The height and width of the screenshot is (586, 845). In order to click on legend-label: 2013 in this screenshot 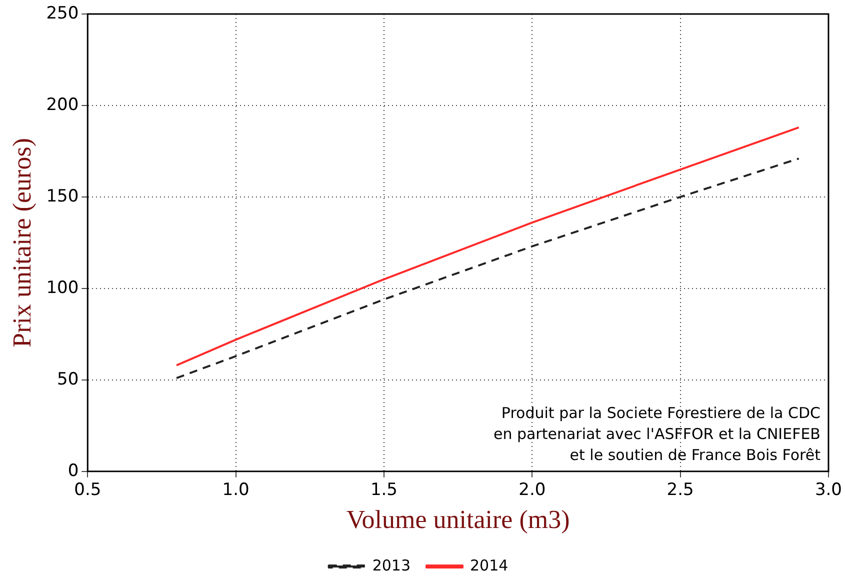, I will do `click(391, 565)`.